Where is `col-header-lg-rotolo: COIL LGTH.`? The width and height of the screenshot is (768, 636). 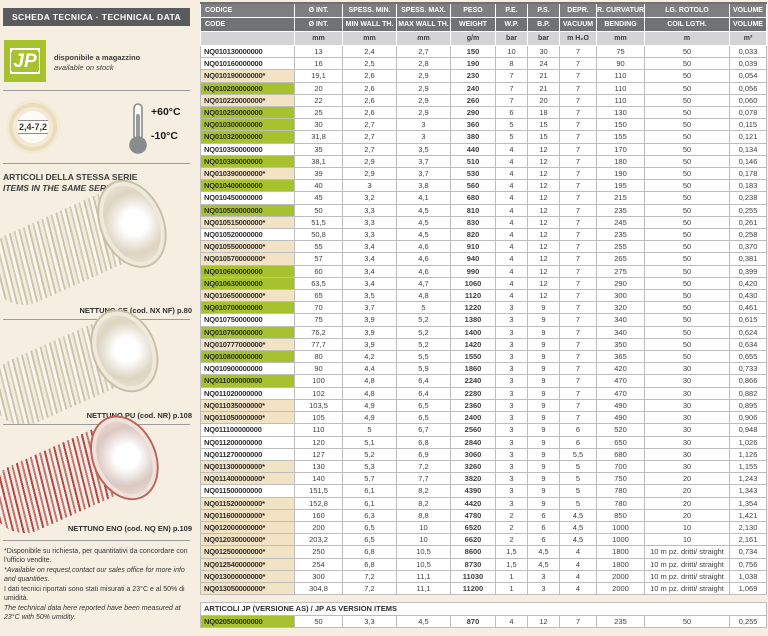
col-header-lg-rotolo: COIL LGTH. is located at coordinates (687, 24).